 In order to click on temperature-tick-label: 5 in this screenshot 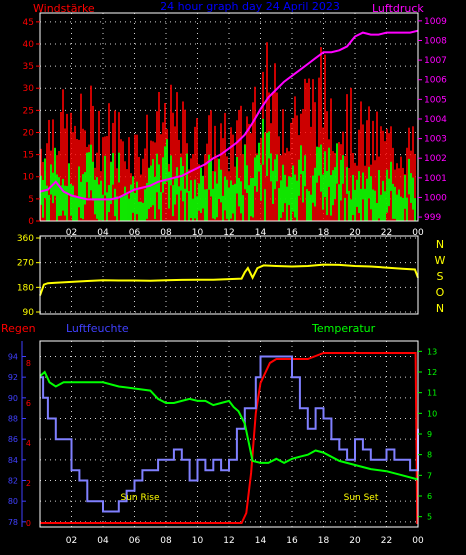, I will do `click(429, 517)`.